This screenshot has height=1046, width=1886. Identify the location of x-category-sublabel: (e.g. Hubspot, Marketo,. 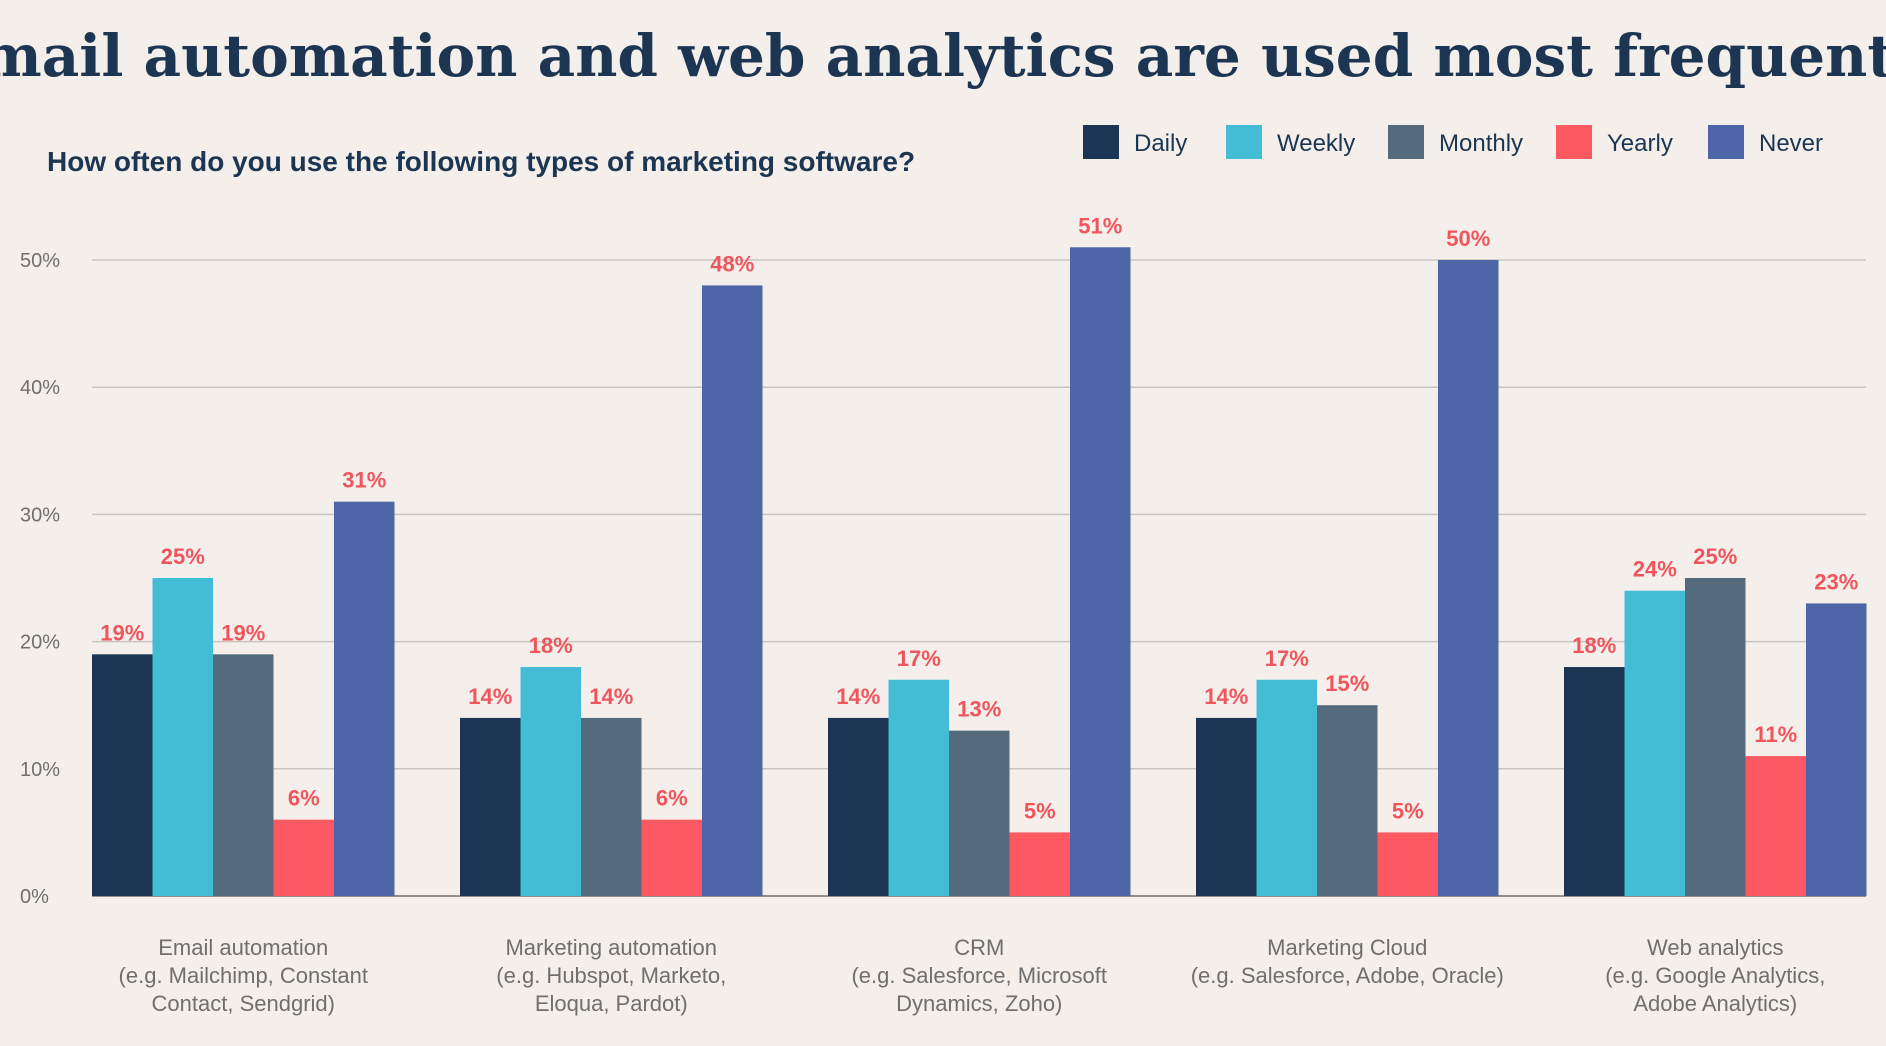
(611, 975).